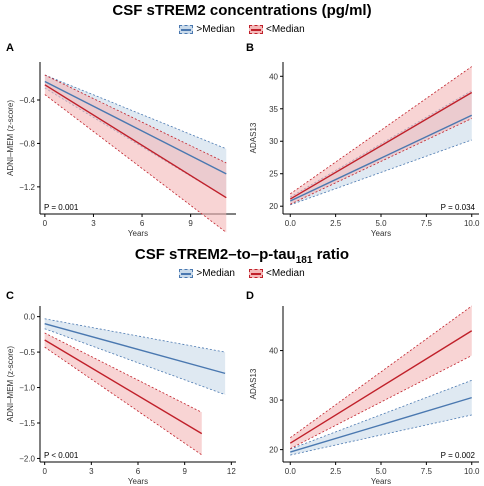 The image size is (484, 486). What do you see at coordinates (93, 223) in the screenshot?
I see `x-tick-label-a: 3` at bounding box center [93, 223].